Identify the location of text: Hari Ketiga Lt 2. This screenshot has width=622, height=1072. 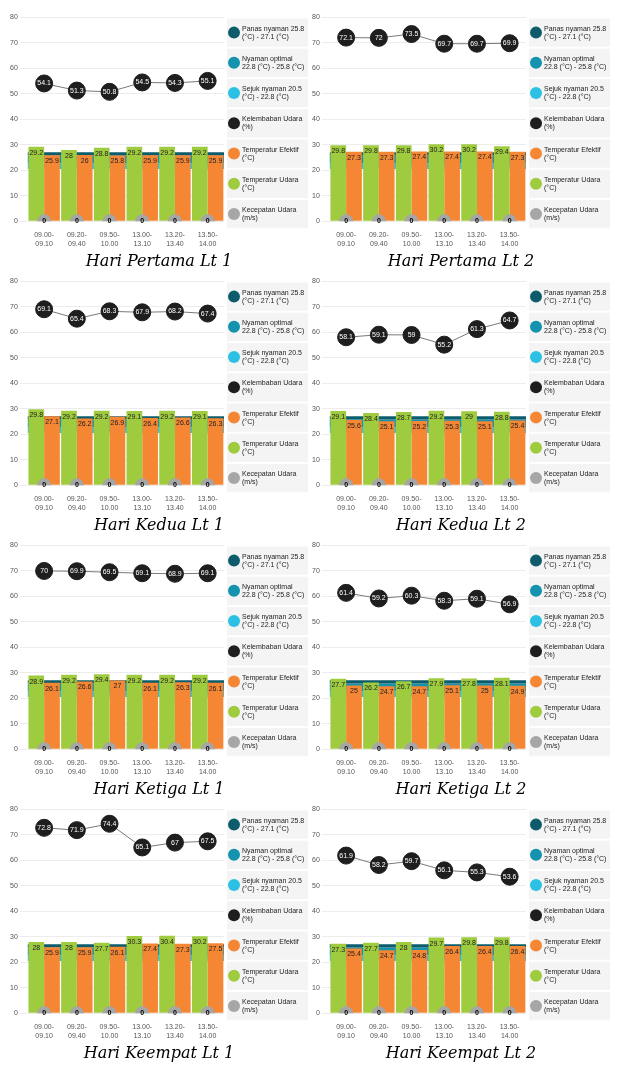
(461, 789).